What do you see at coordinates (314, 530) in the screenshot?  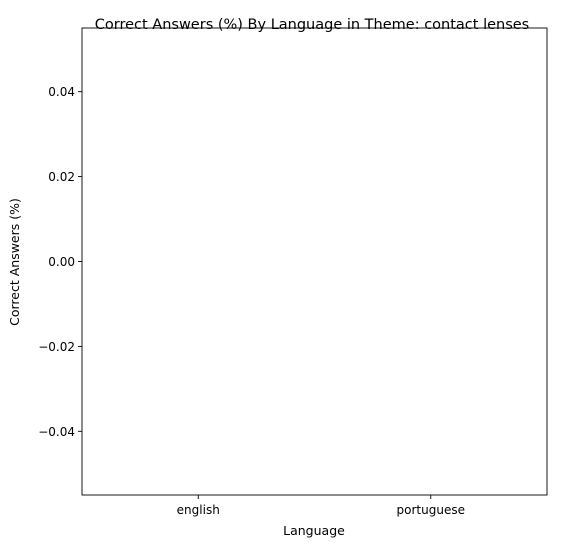 I see `x-axis-label: Language` at bounding box center [314, 530].